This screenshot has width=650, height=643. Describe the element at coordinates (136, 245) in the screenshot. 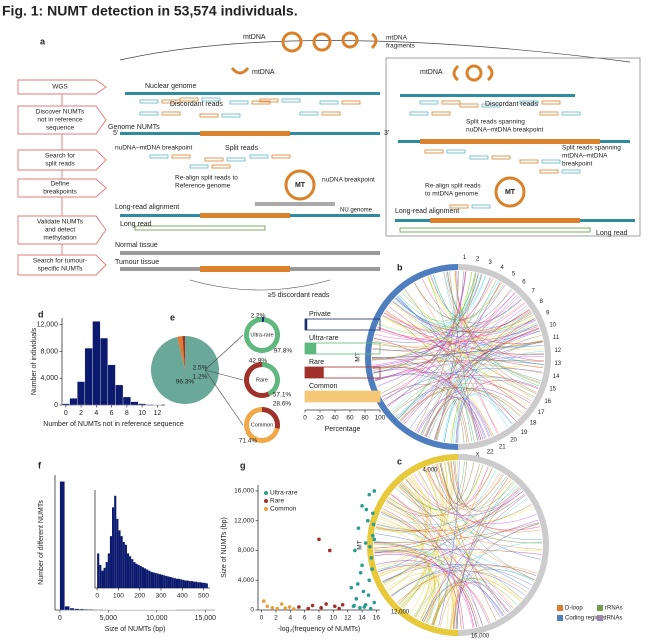

I see `label: Normal tissue` at that location.